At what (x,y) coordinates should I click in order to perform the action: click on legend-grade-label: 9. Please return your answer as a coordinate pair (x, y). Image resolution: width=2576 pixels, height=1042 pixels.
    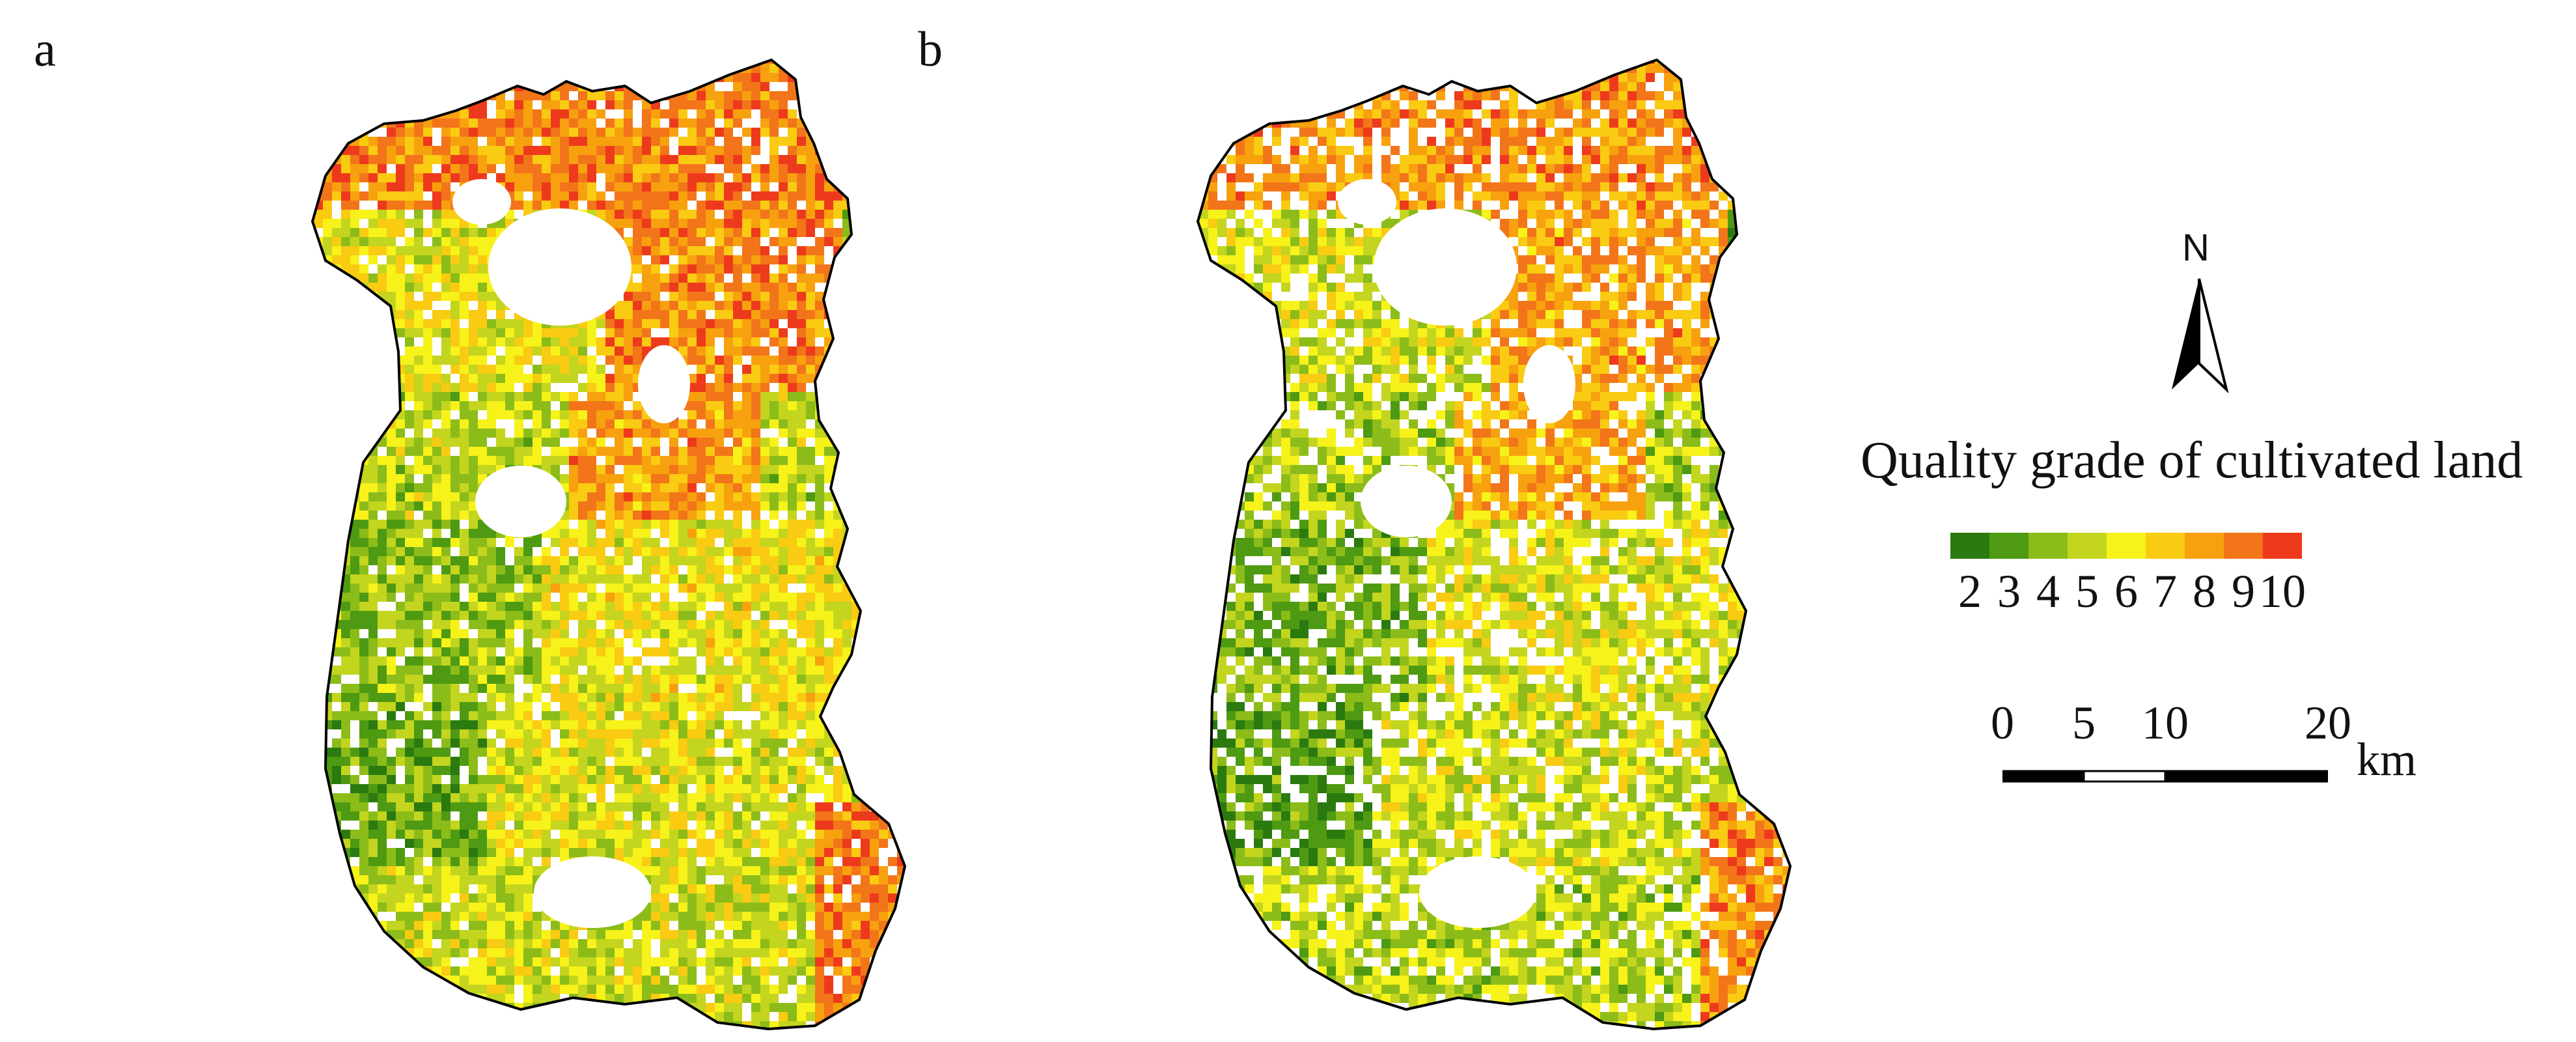
    Looking at the image, I should click on (2243, 591).